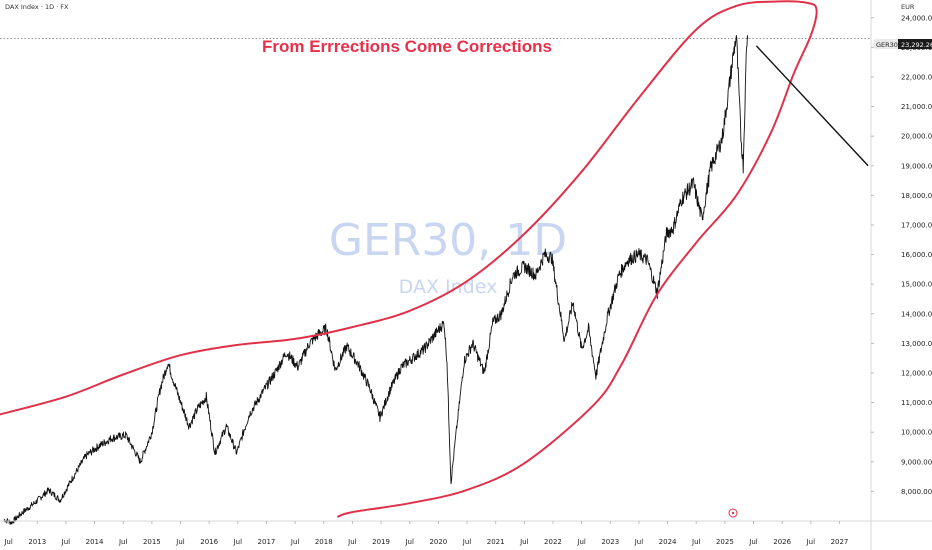  Describe the element at coordinates (448, 240) in the screenshot. I see `watermark-symbol: GER30, 1D` at that location.